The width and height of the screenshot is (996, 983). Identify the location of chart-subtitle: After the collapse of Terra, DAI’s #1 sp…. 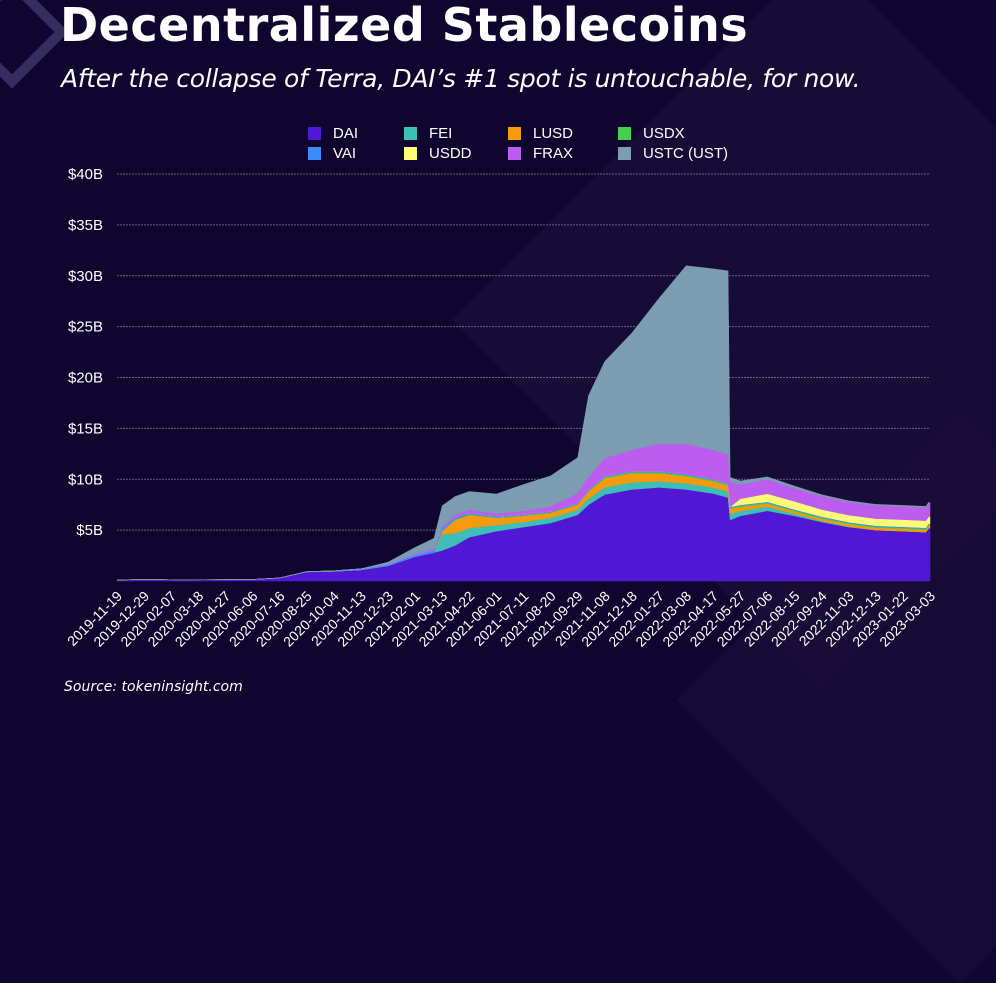
(461, 78).